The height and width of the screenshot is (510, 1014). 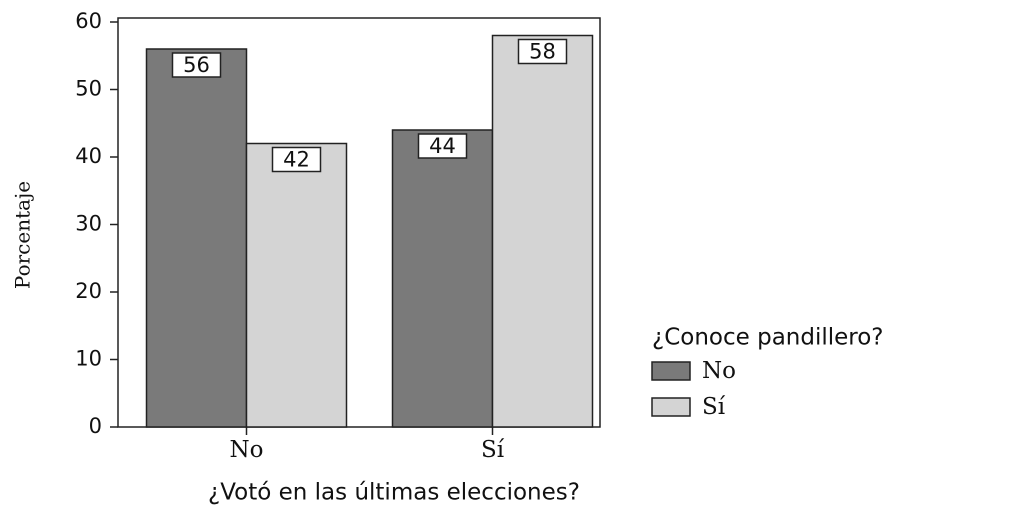 I want to click on y-axis-label: Porcentaje, so click(x=23, y=235).